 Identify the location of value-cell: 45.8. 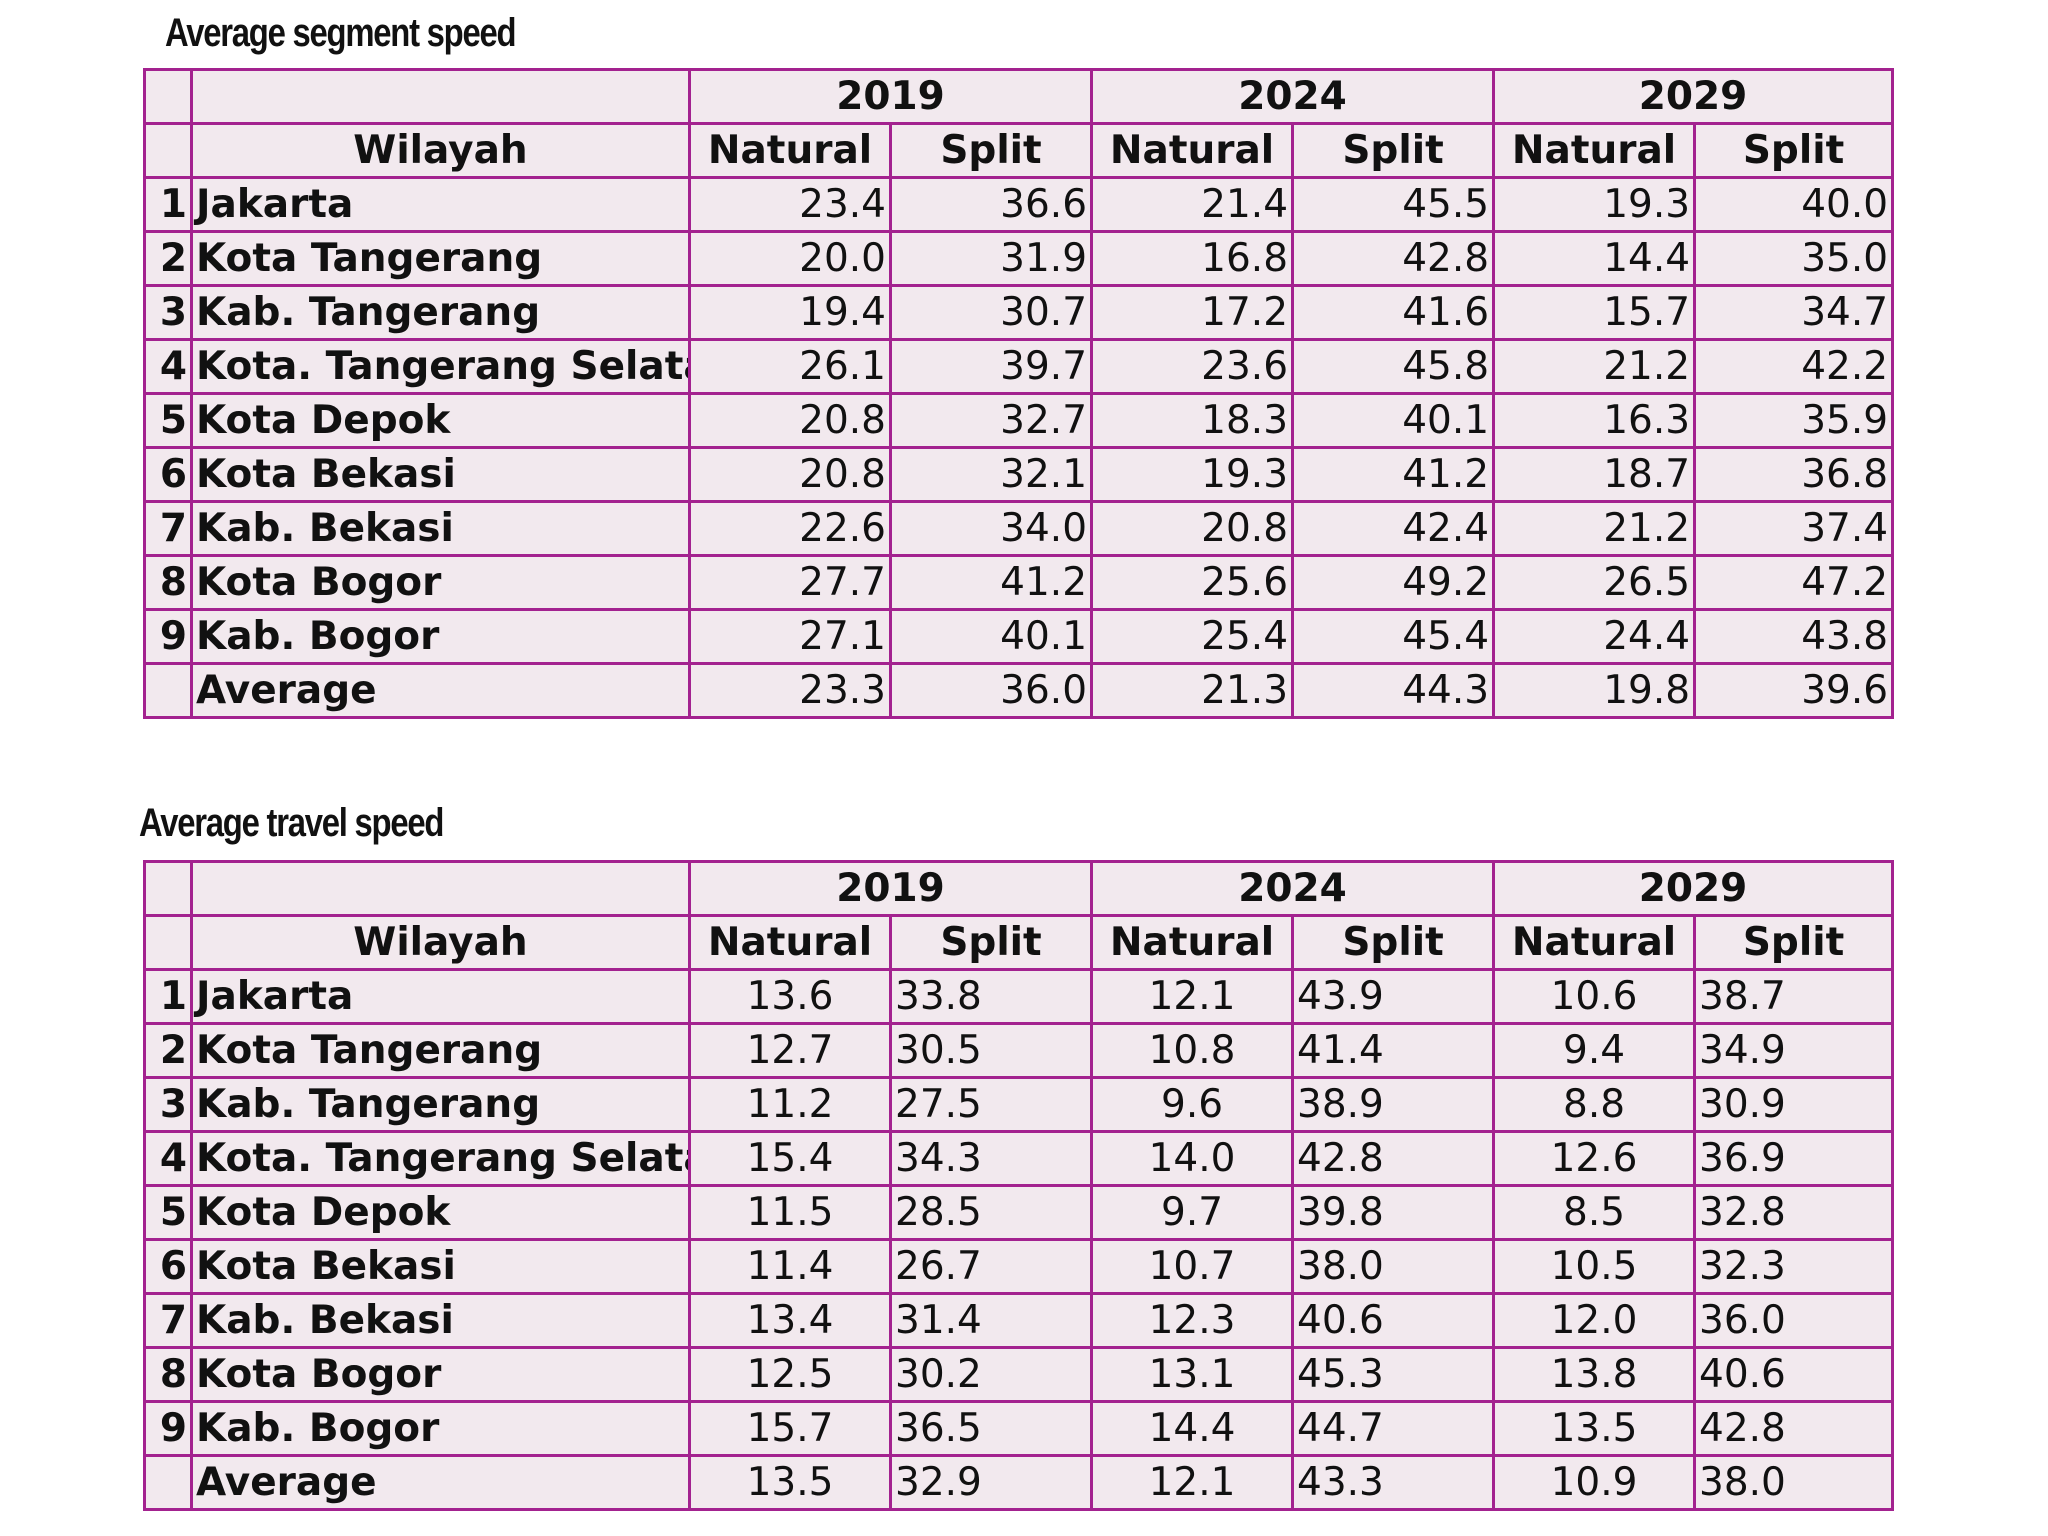
(1393, 366).